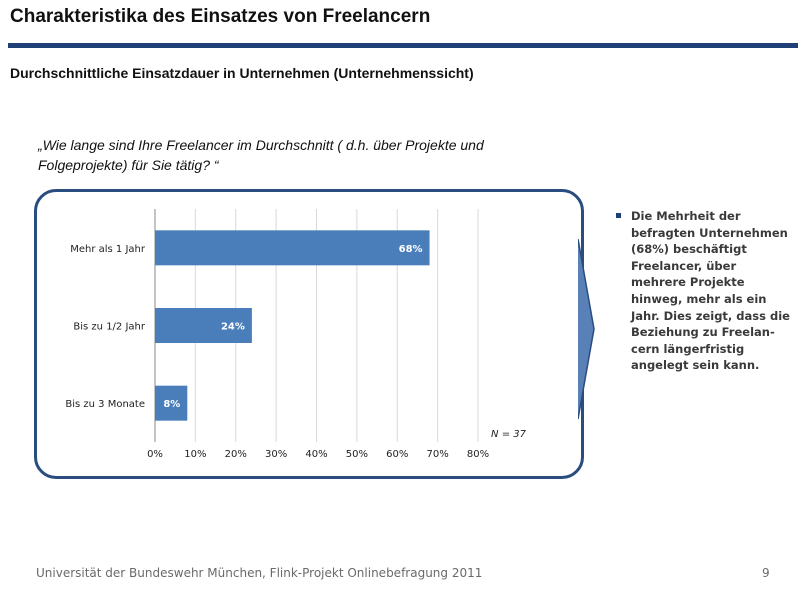 Image resolution: width=800 pixels, height=595 pixels. Describe the element at coordinates (195, 454) in the screenshot. I see `x-tick-label: 10%` at that location.